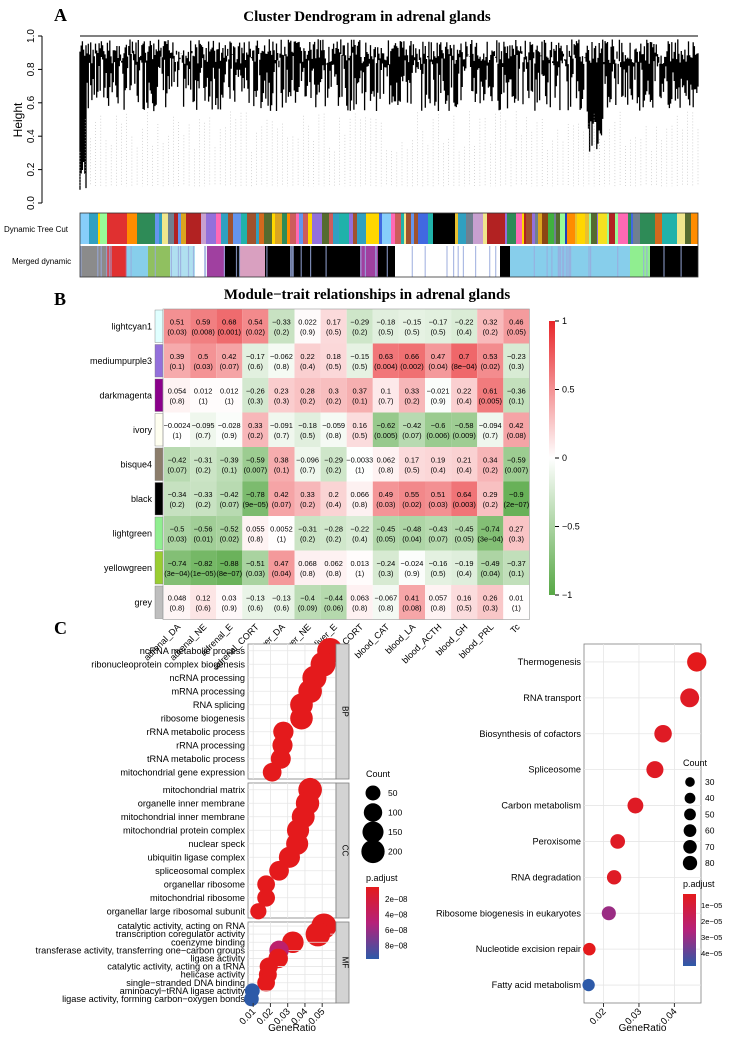 Image resolution: width=735 pixels, height=1037 pixels. I want to click on cell-correlation: 0.32, so click(490, 321).